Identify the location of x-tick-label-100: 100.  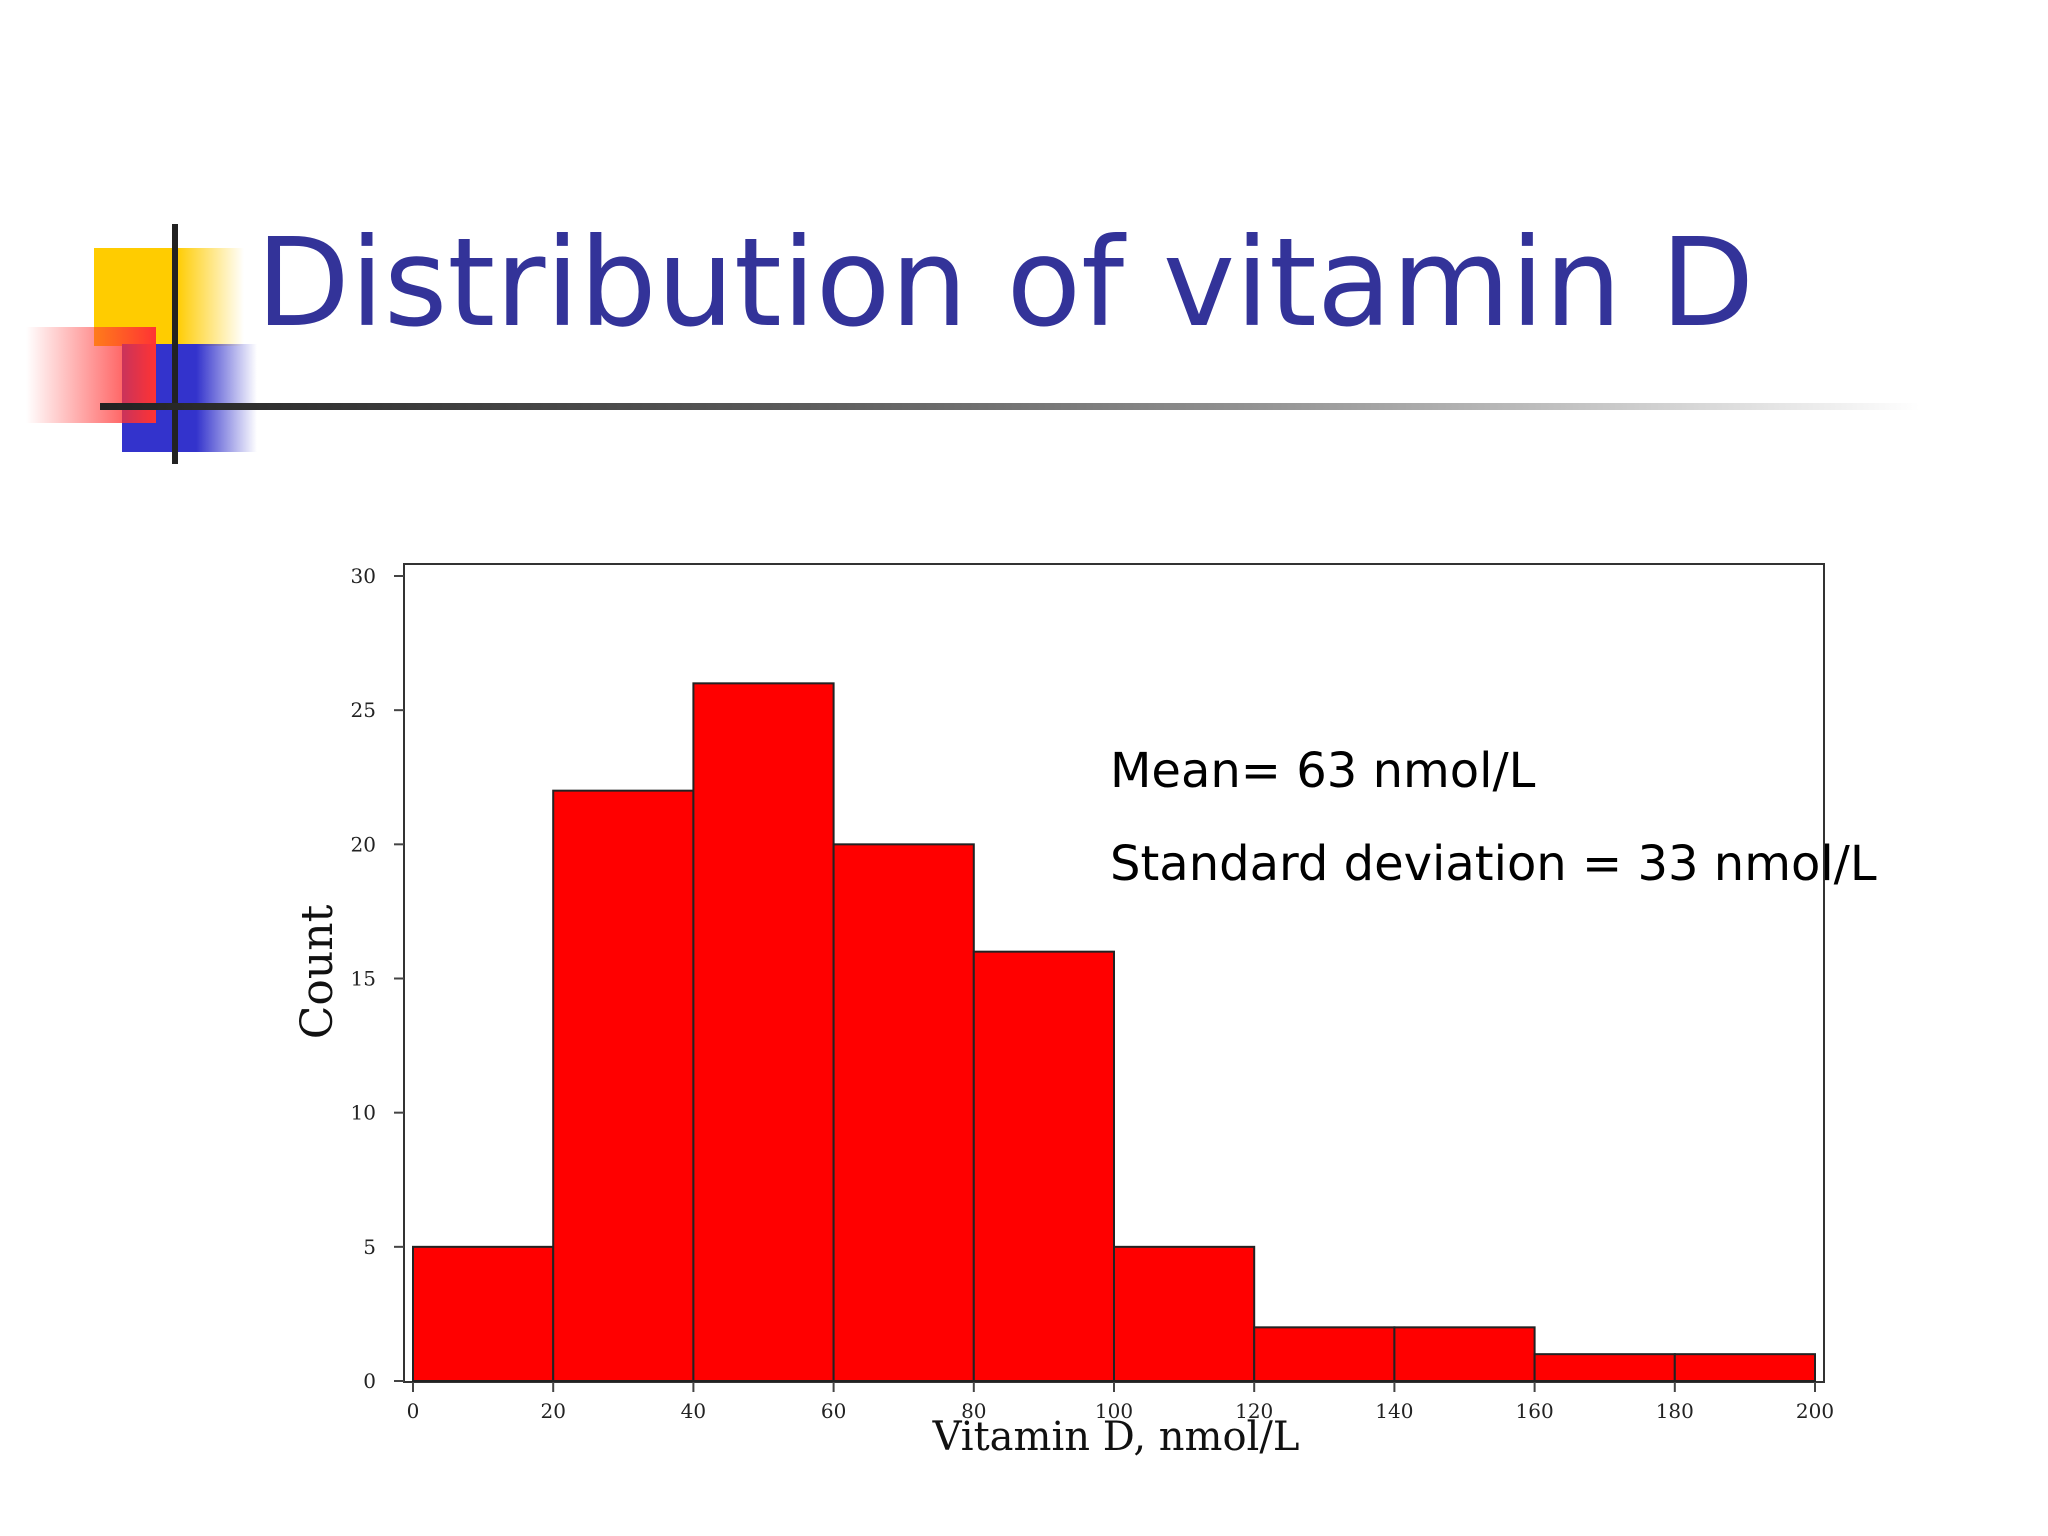
(1114, 1411).